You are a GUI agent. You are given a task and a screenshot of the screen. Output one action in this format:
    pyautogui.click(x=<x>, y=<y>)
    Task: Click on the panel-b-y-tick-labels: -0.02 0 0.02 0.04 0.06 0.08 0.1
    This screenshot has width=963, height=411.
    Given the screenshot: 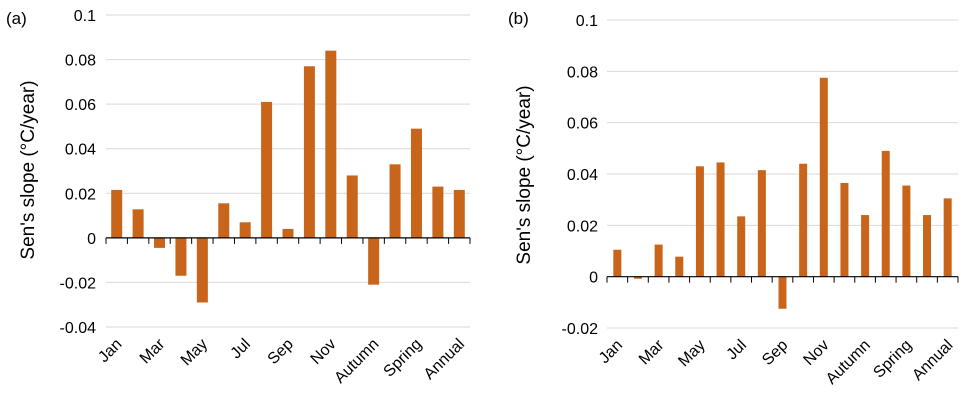 What is the action you would take?
    pyautogui.click(x=580, y=175)
    